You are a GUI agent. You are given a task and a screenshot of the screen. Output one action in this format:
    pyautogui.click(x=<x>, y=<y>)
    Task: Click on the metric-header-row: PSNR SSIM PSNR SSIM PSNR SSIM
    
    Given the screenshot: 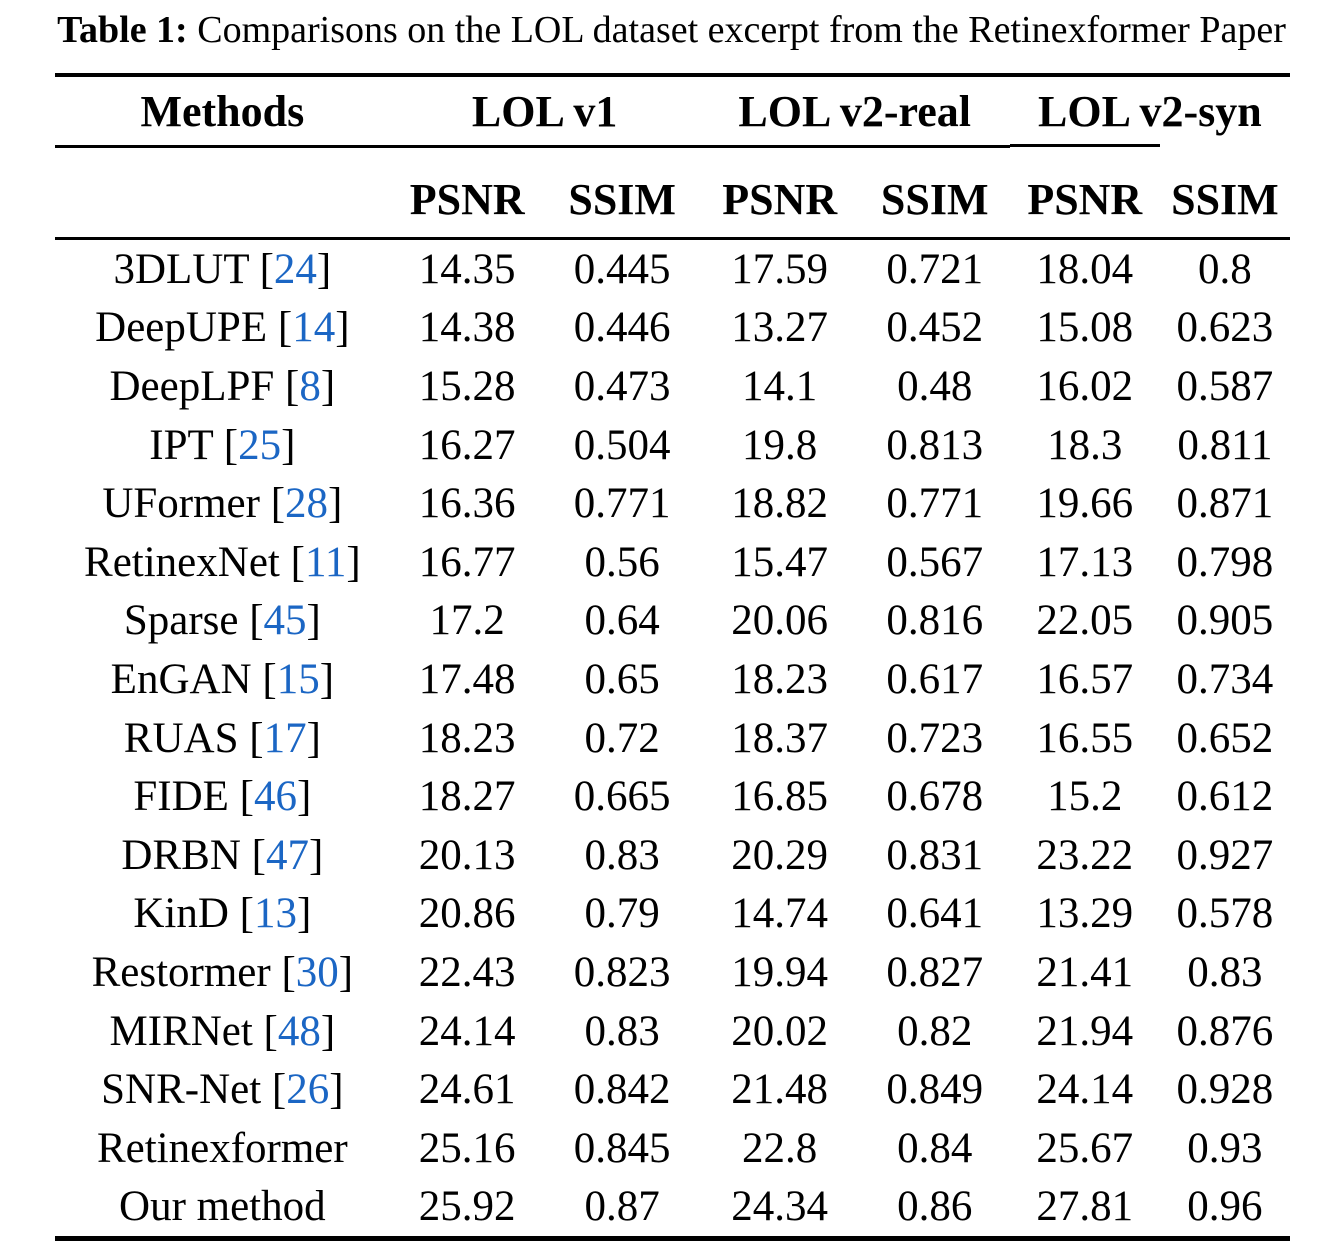 What is the action you would take?
    pyautogui.click(x=672, y=193)
    